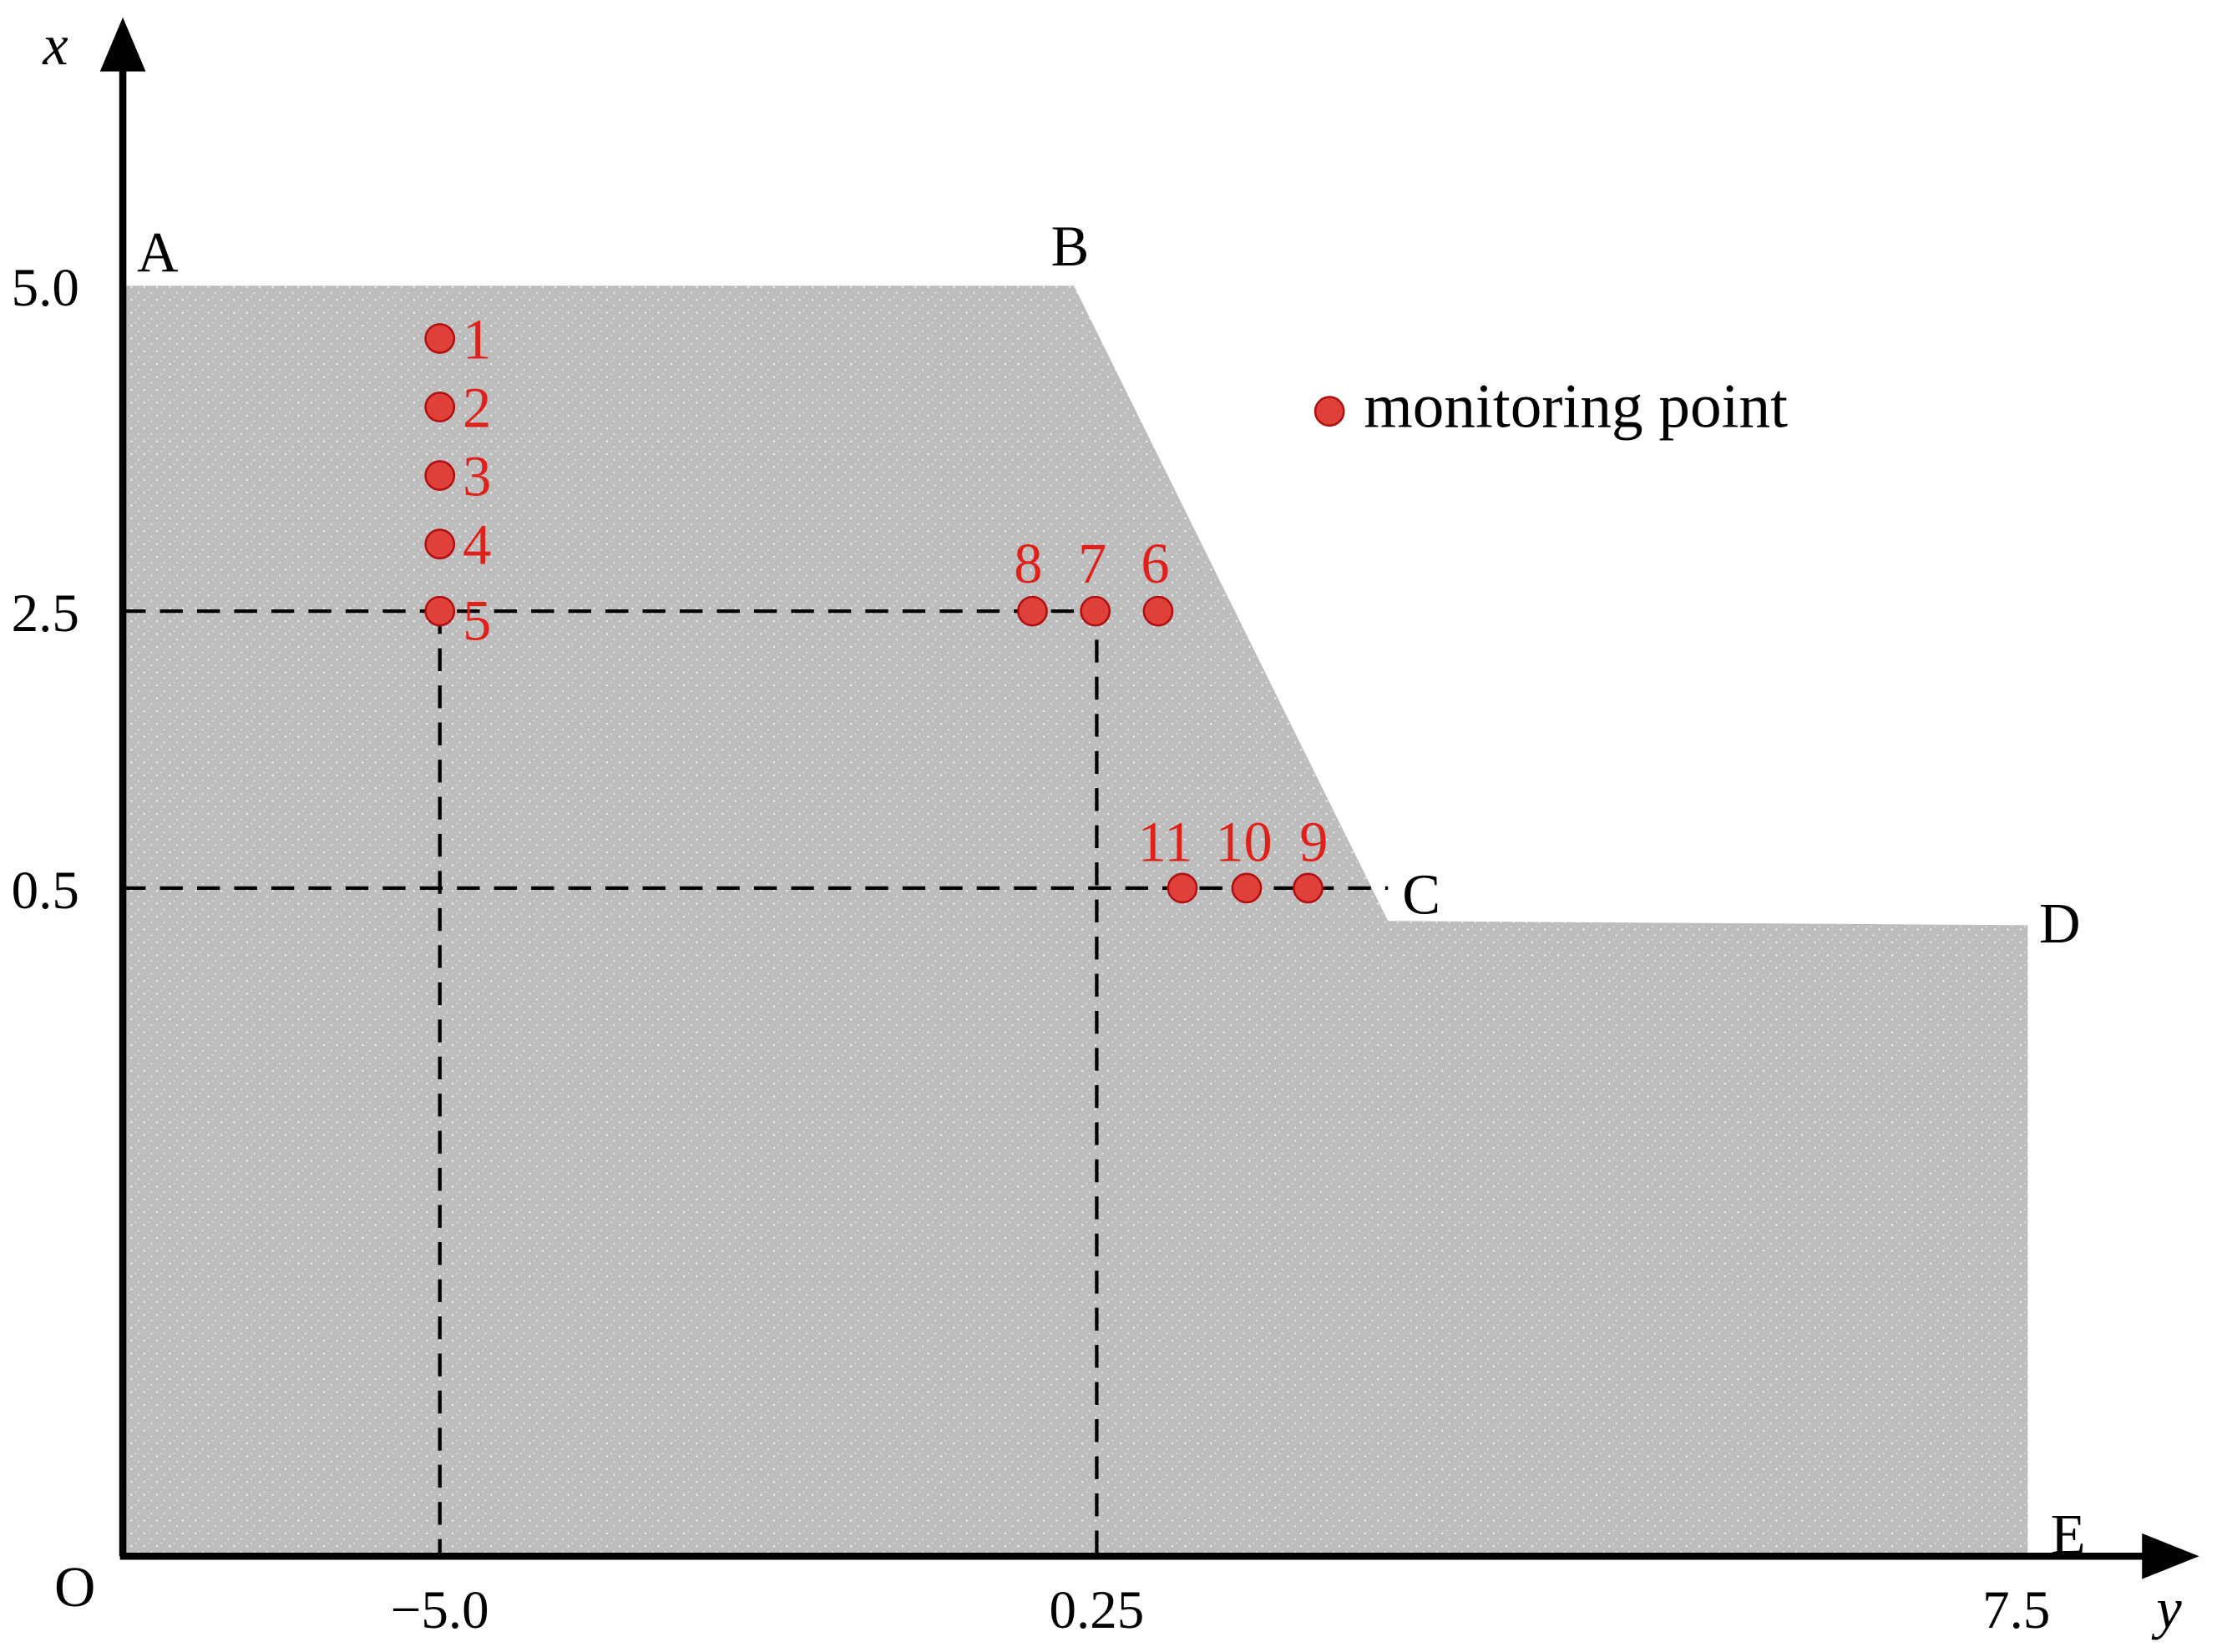 Image resolution: width=2232 pixels, height=1652 pixels. Describe the element at coordinates (1165, 841) in the screenshot. I see `point-label: 11` at that location.